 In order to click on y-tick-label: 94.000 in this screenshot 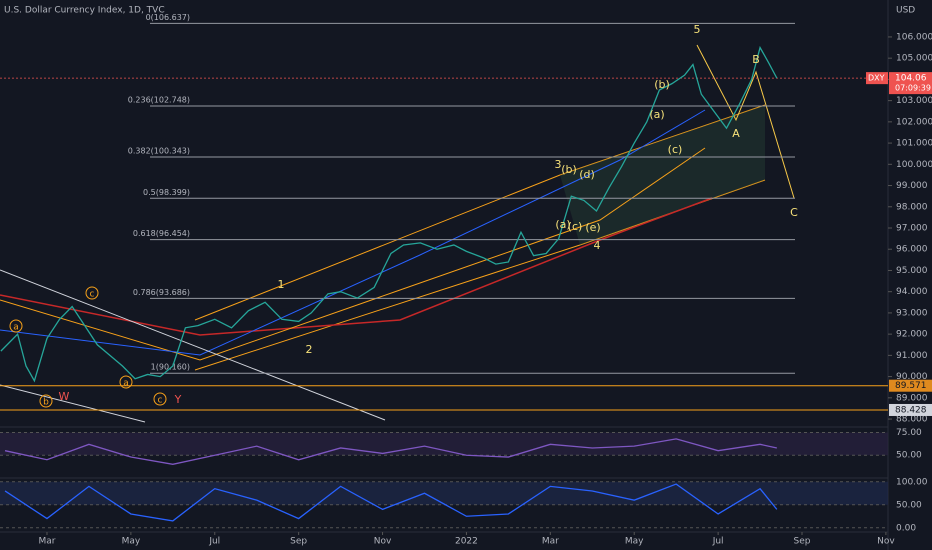, I will do `click(912, 292)`.